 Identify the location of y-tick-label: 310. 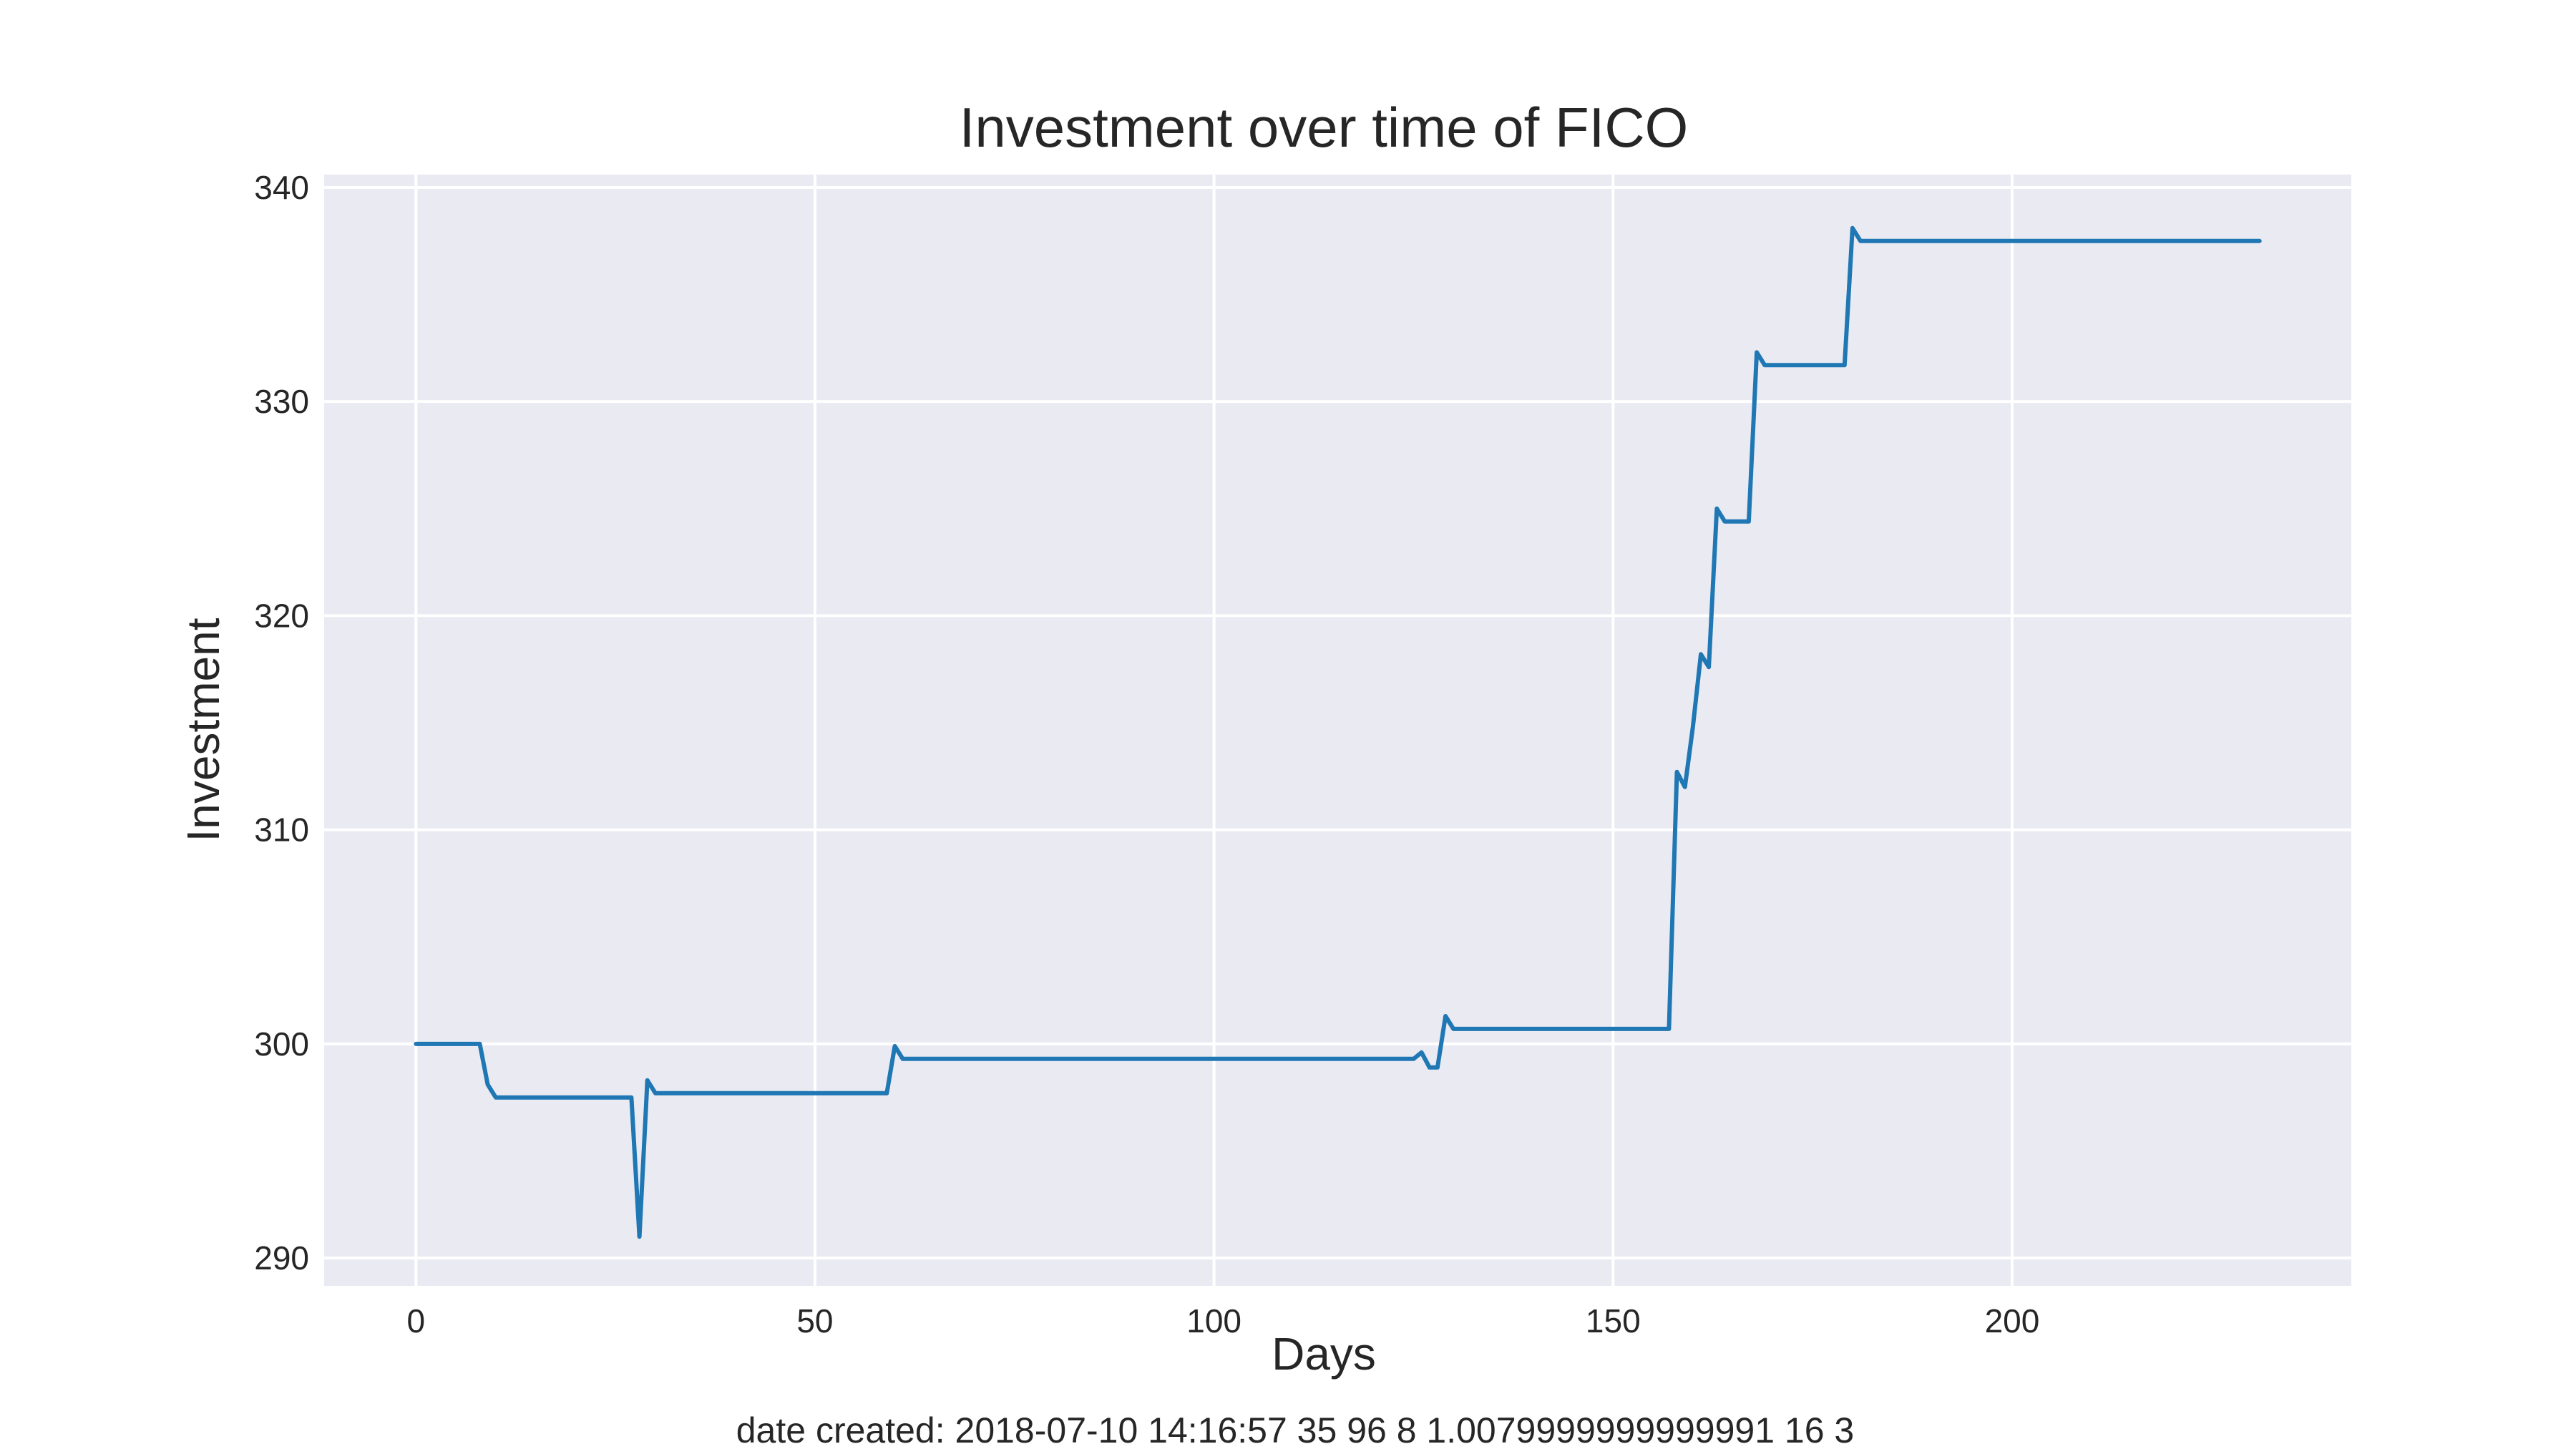
(281, 830).